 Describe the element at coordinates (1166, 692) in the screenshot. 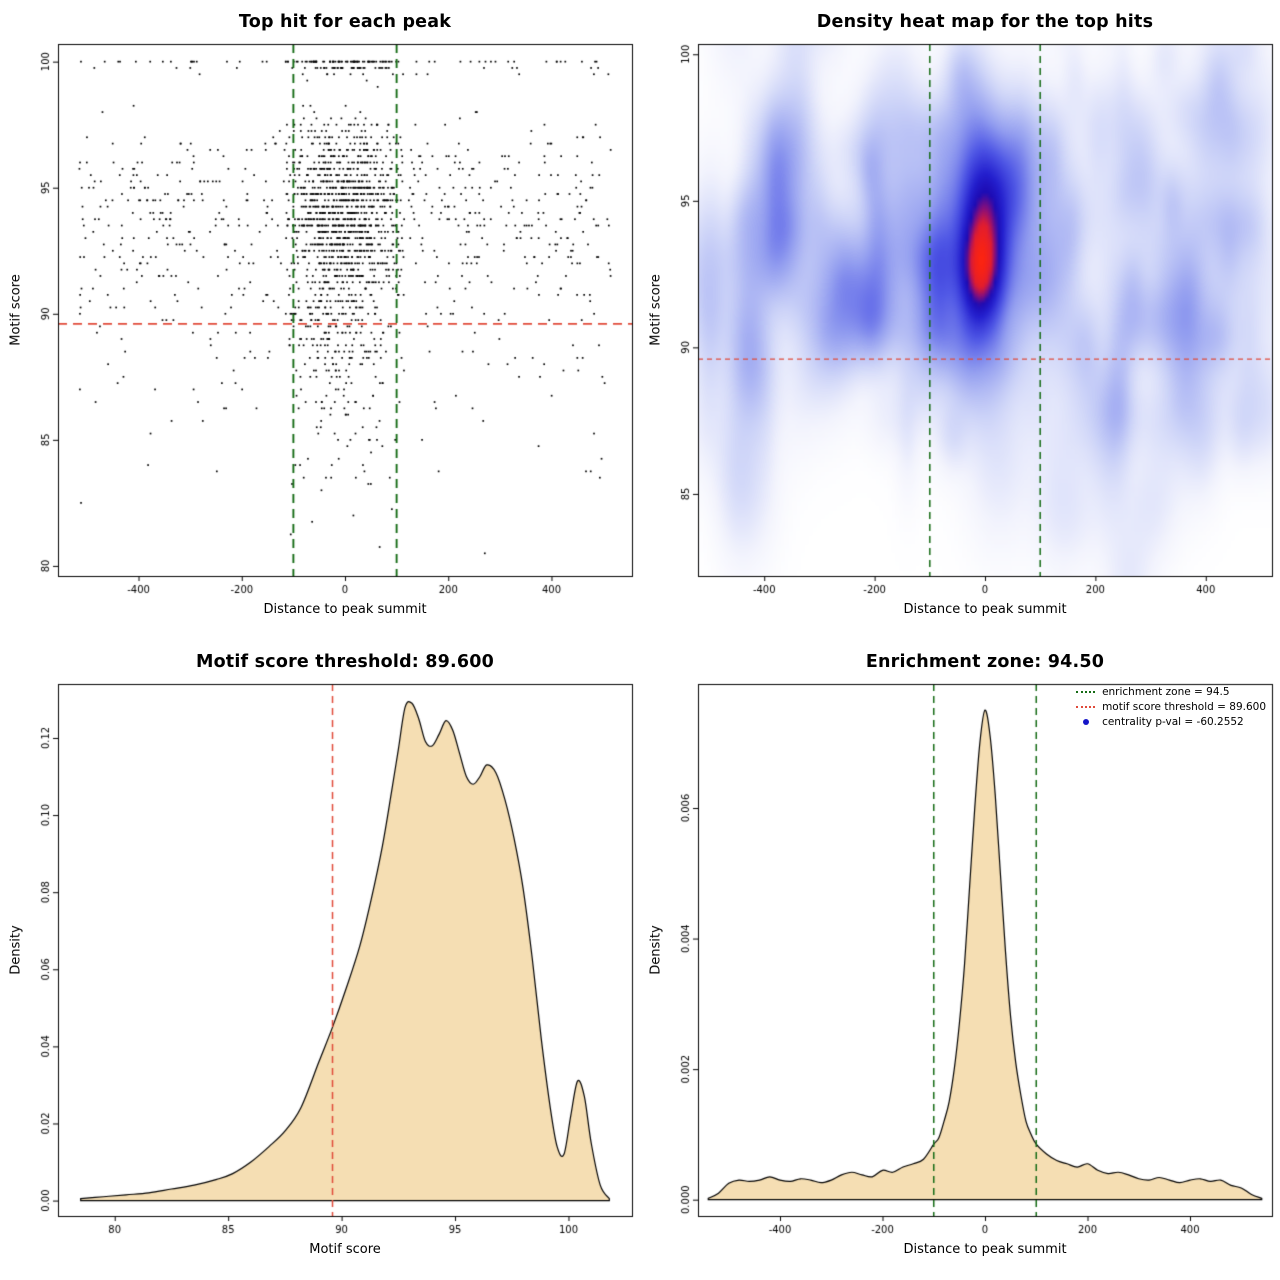

I see `legend-label-enrichment-zone: enrichment zone = 94.5` at that location.